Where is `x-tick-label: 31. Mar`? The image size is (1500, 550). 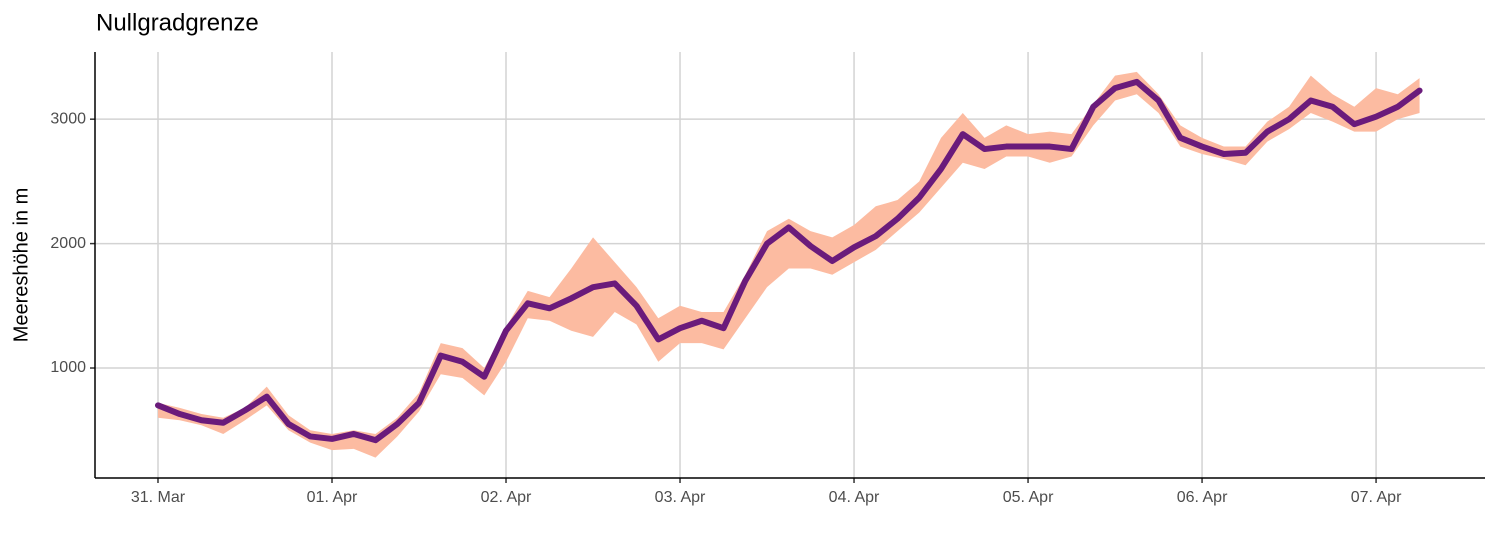 x-tick-label: 31. Mar is located at coordinates (158, 497).